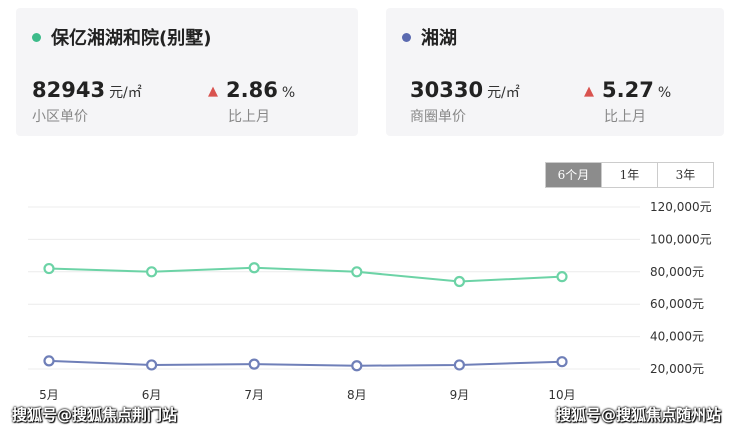 The width and height of the screenshot is (740, 434). I want to click on x-tick-label: 7月, so click(254, 395).